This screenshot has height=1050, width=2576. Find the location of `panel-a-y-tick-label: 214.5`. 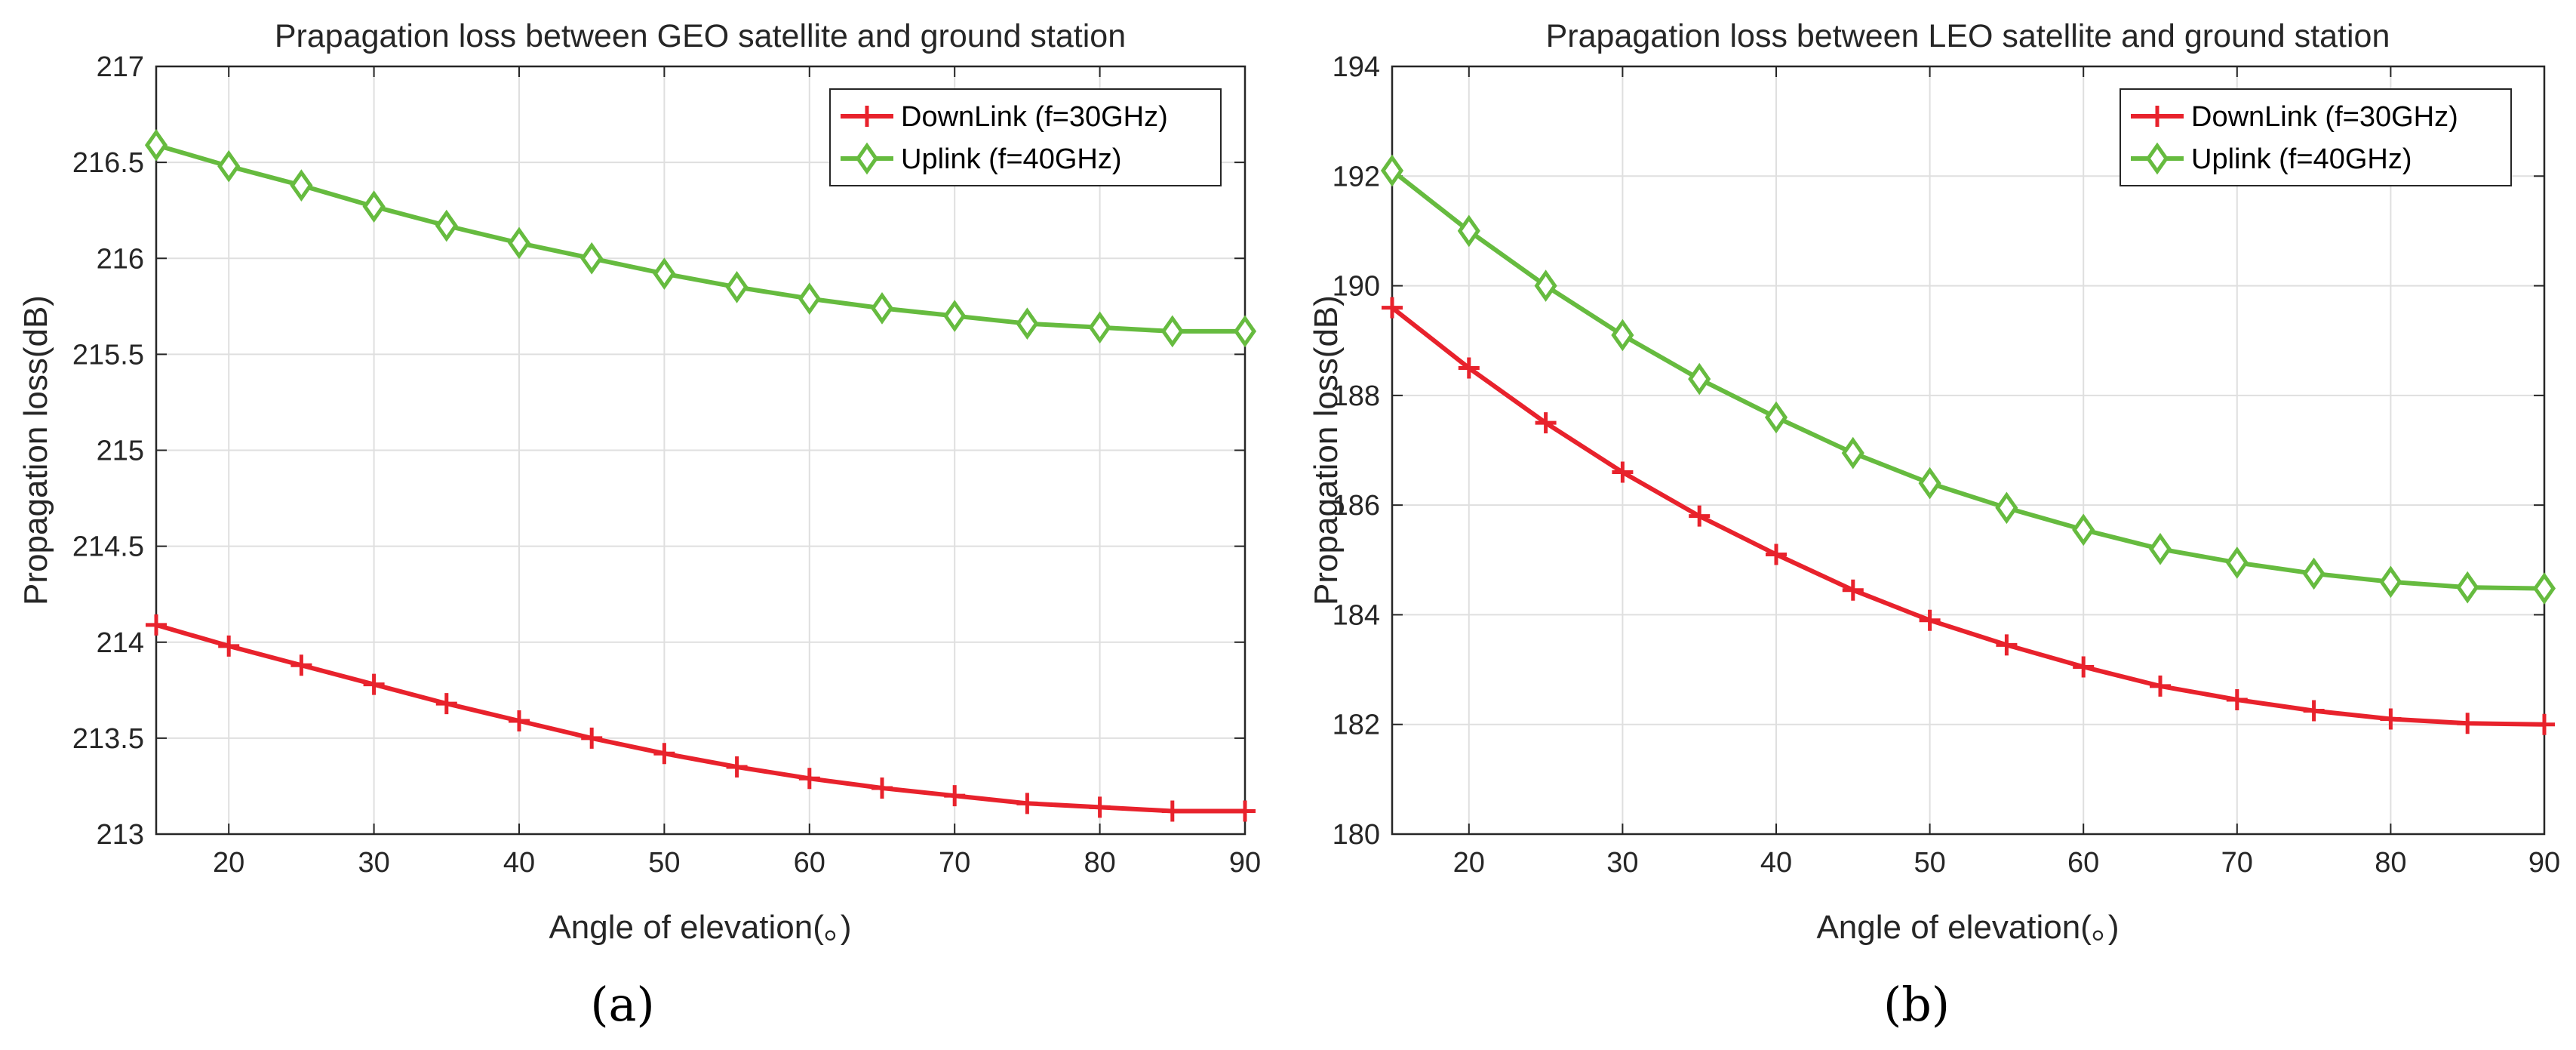

panel-a-y-tick-label: 214.5 is located at coordinates (108, 547).